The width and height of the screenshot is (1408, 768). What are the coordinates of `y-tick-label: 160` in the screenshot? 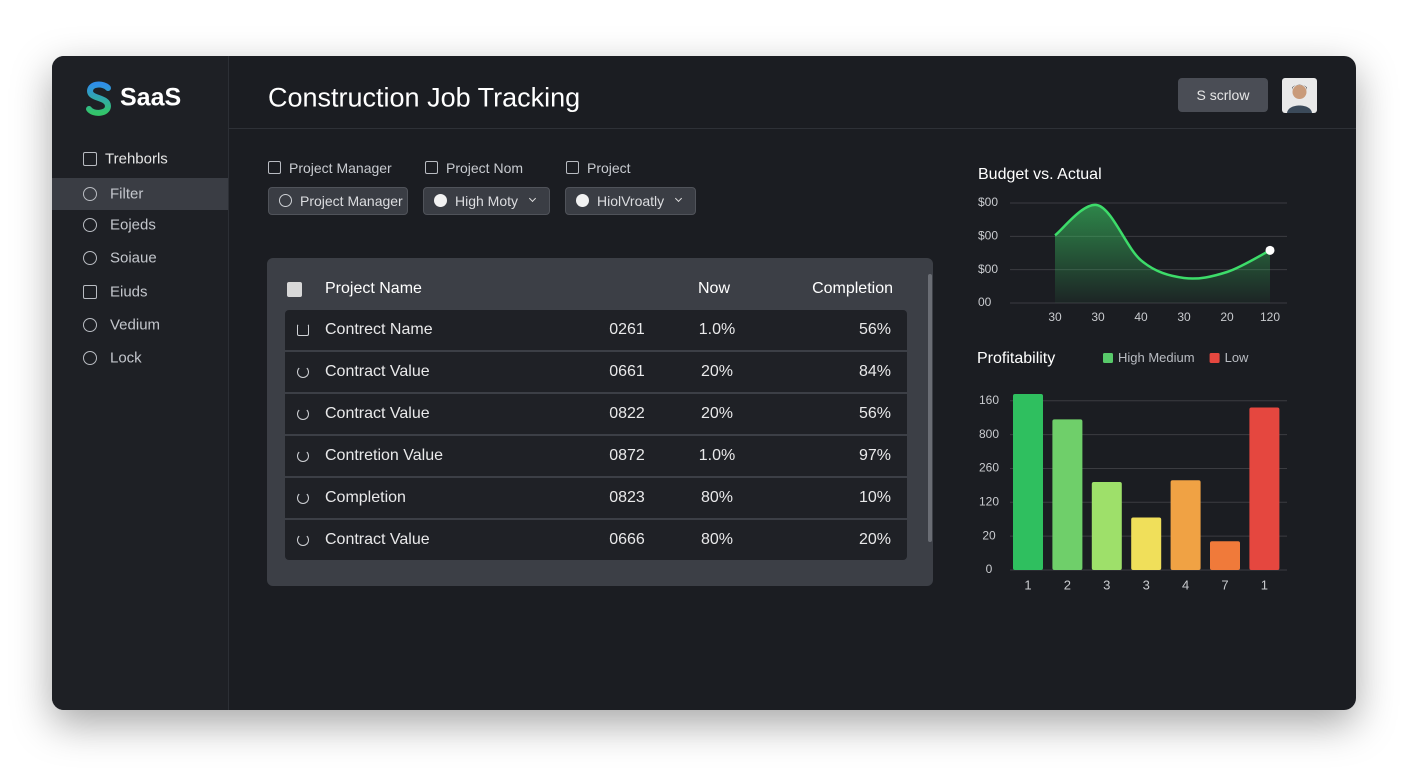 It's located at (989, 400).